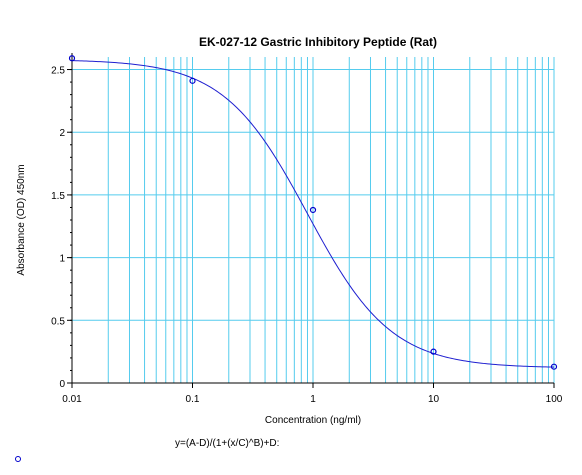 The height and width of the screenshot is (475, 582). I want to click on fit-formula: y=(A-D)/(1+(x/C)^B)+D:, so click(227, 443).